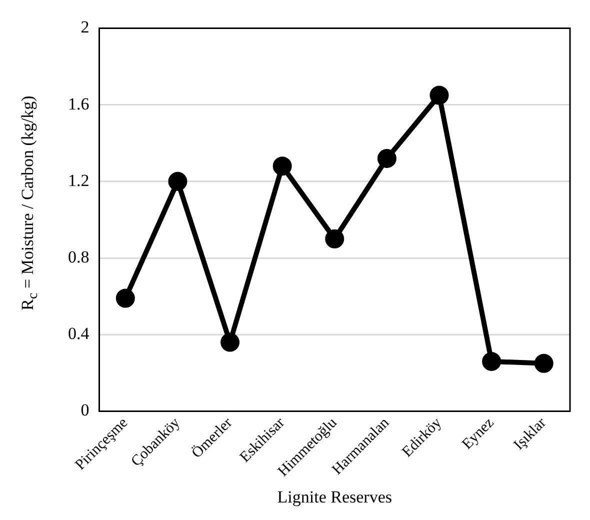  I want to click on y-tick-label: 0.4, so click(79, 334).